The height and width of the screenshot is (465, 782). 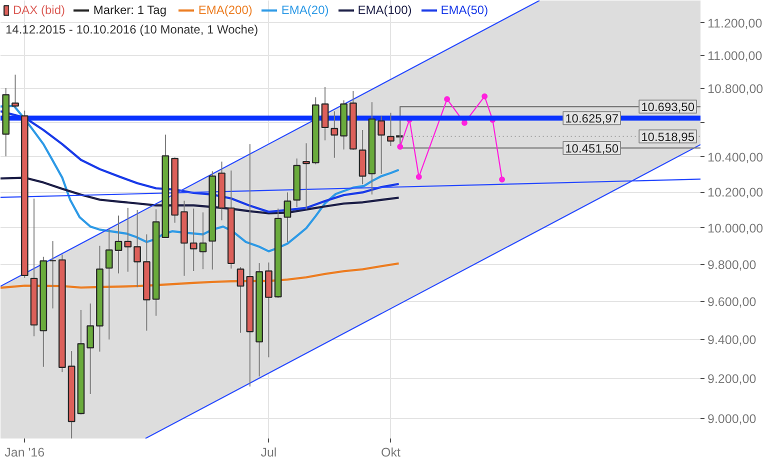 I want to click on y-tick-label: 10.000,00, so click(x=736, y=228).